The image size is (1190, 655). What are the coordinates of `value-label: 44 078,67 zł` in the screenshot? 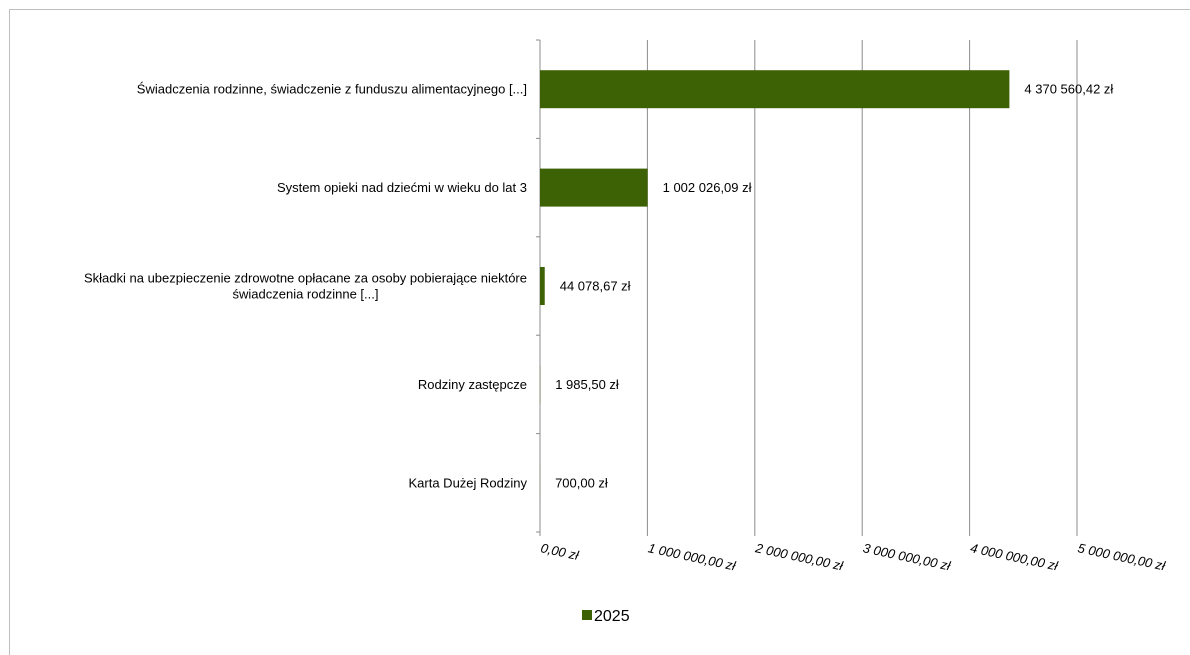 It's located at (595, 286).